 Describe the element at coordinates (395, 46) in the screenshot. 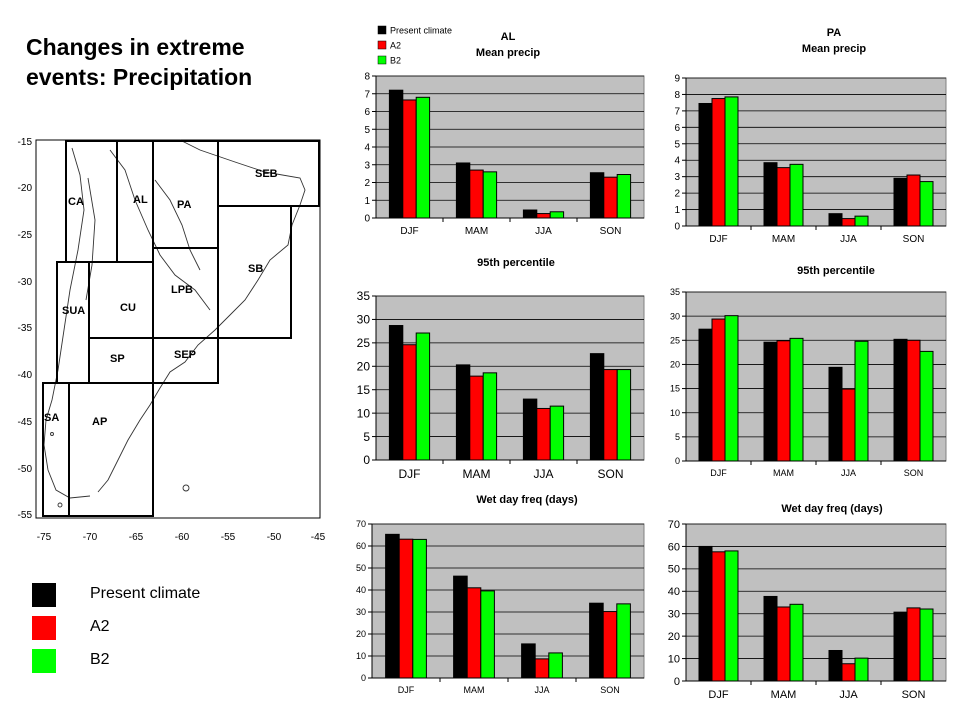

I see `chart-legend-label: A2` at that location.